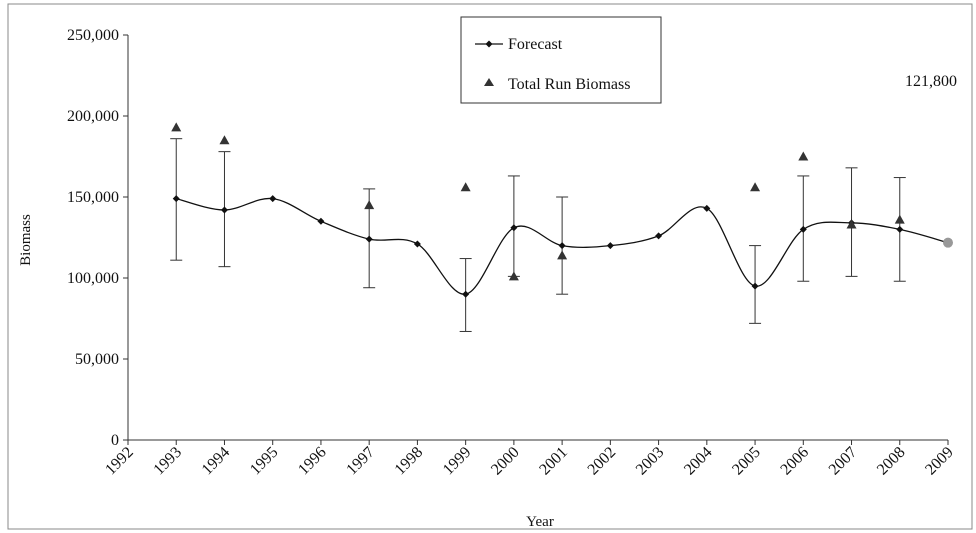 The width and height of the screenshot is (976, 533). What do you see at coordinates (489, 82) in the screenshot?
I see `legend-triangle-icon` at bounding box center [489, 82].